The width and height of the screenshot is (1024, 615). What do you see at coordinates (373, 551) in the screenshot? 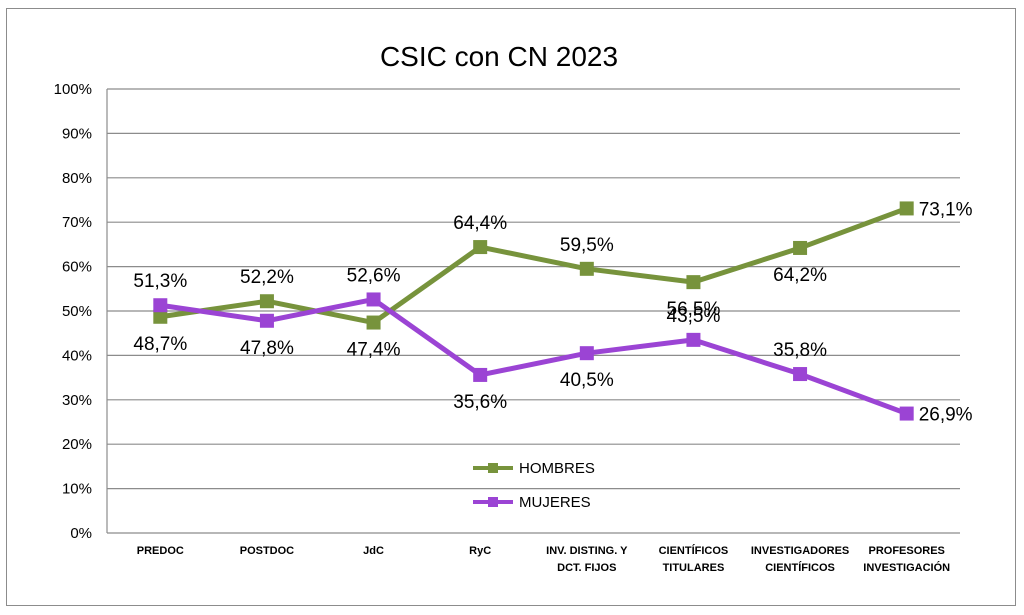
I see `x-tick-label: JdC` at bounding box center [373, 551].